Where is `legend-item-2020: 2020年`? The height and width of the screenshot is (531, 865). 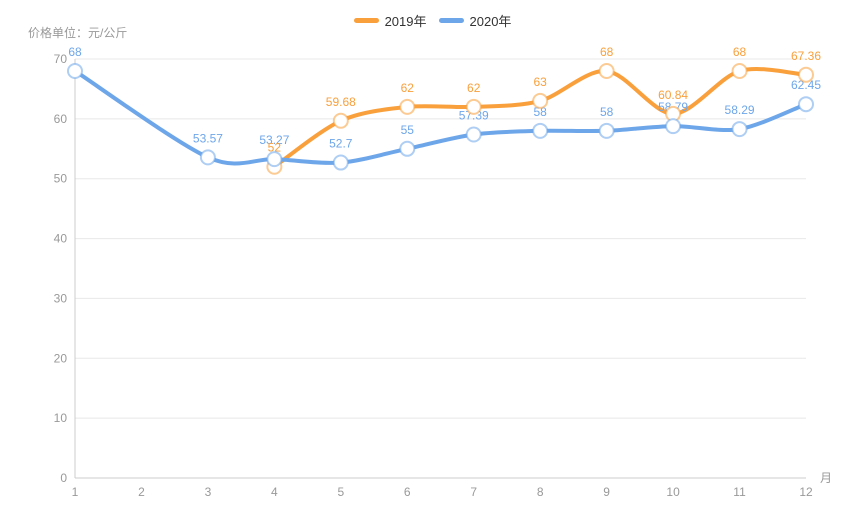 legend-item-2020: 2020年 is located at coordinates (475, 20).